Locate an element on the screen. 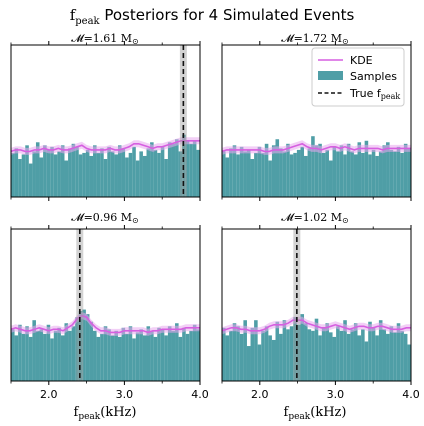 The width and height of the screenshot is (424, 426). legend: KDE Samples True fpeak is located at coordinates (358, 77).